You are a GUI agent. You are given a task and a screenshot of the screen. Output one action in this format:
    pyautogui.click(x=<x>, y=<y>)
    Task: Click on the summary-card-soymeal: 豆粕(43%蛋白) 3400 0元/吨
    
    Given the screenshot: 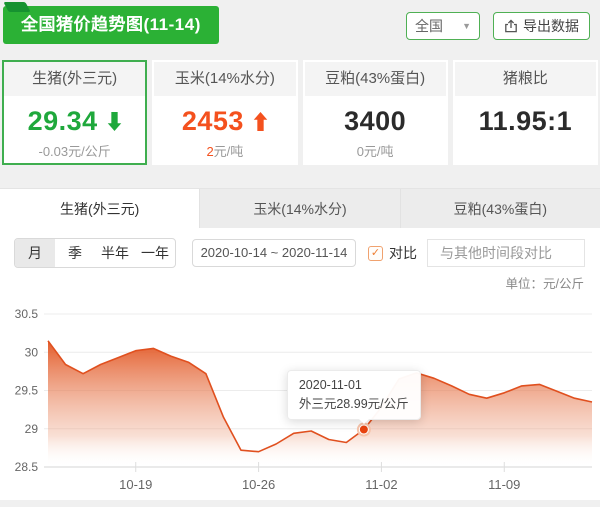 What is the action you would take?
    pyautogui.click(x=375, y=112)
    